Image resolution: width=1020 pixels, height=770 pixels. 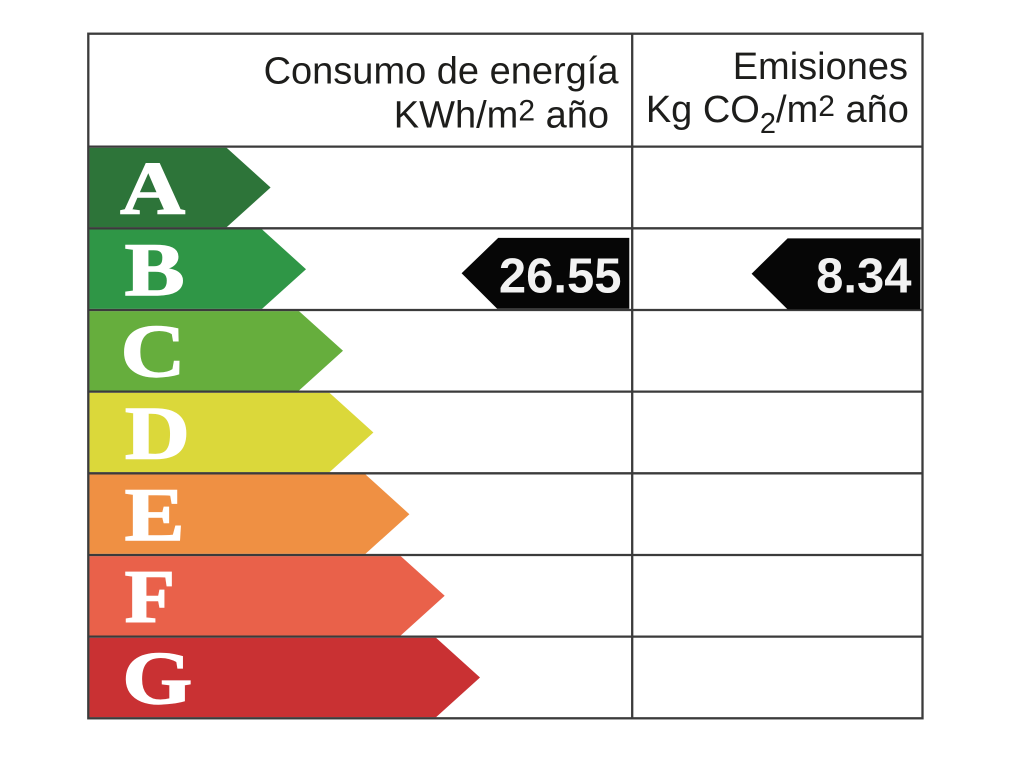 What do you see at coordinates (157, 677) in the screenshot?
I see `svg-text: G` at bounding box center [157, 677].